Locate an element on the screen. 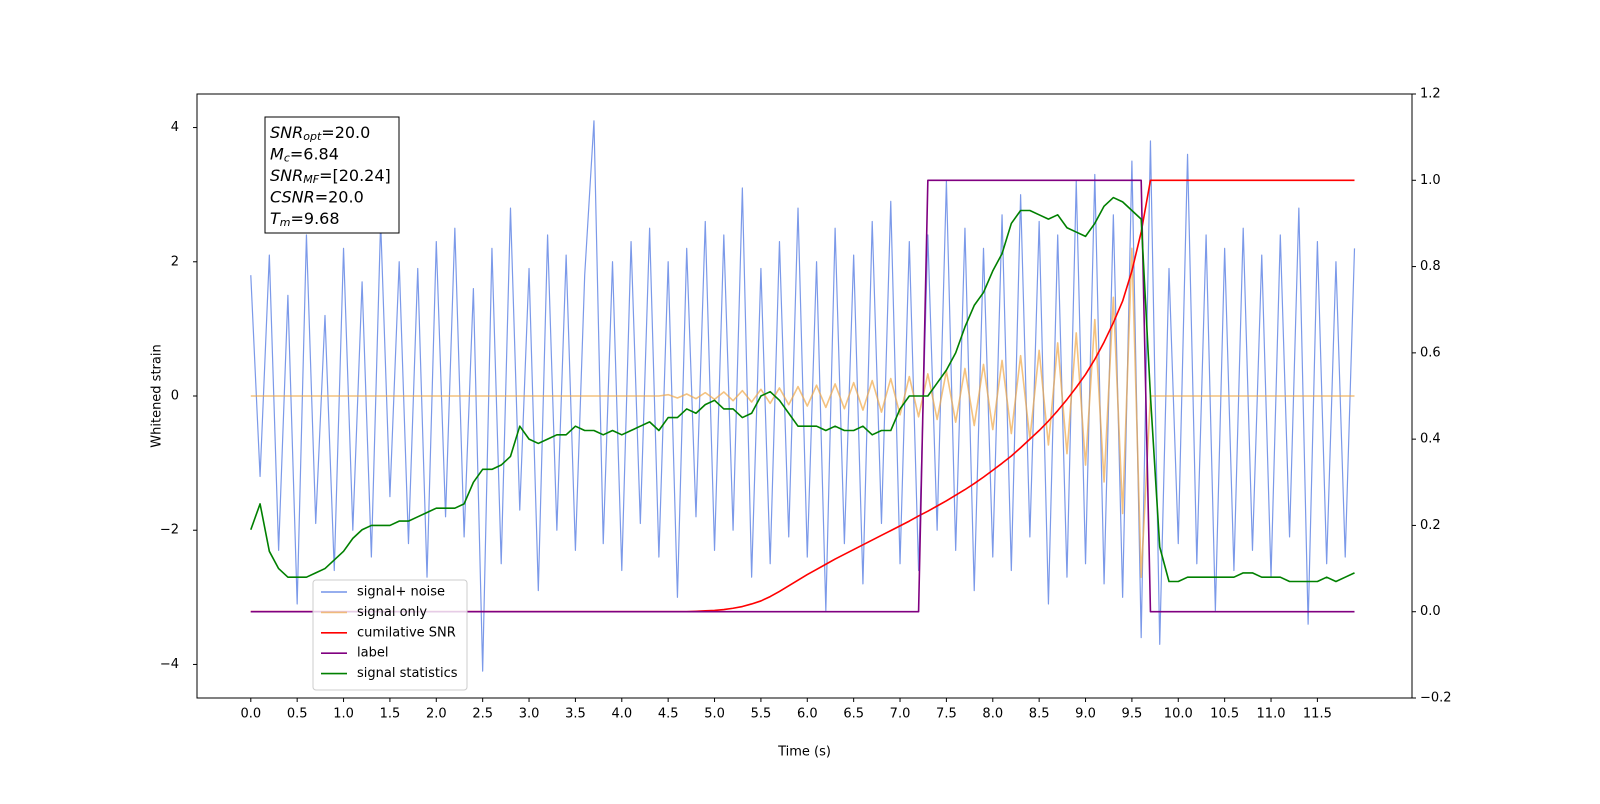  x-tick-label: 6.5 is located at coordinates (853, 714).